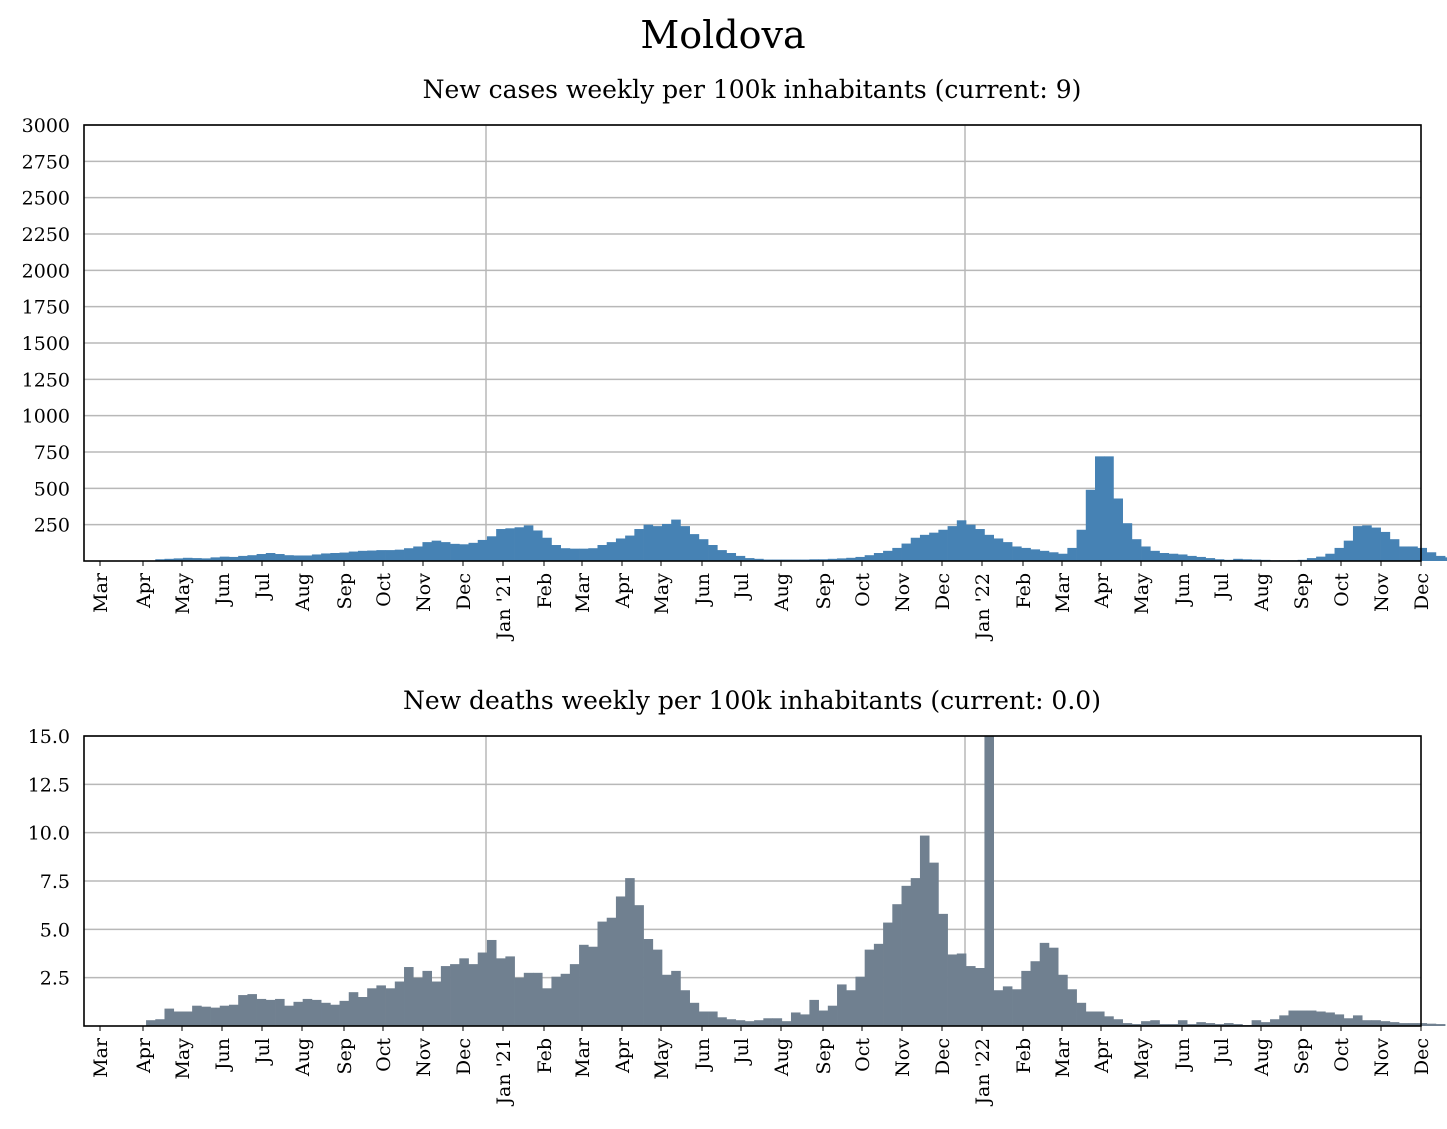 The width and height of the screenshot is (1447, 1129). I want to click on cases-x-tick-label: Dec, so click(464, 591).